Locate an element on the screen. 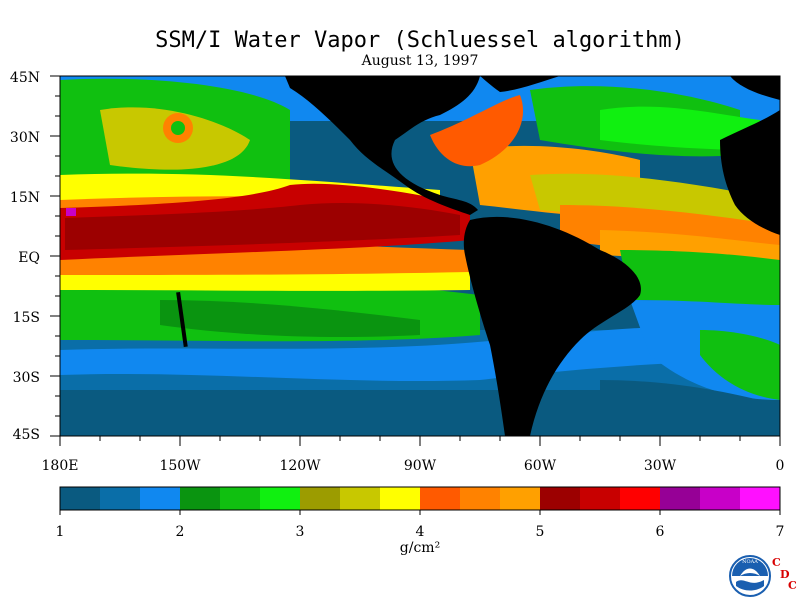 This screenshot has width=800, height=600. map-subtitle-date: August 13, 1997 is located at coordinates (420, 61).